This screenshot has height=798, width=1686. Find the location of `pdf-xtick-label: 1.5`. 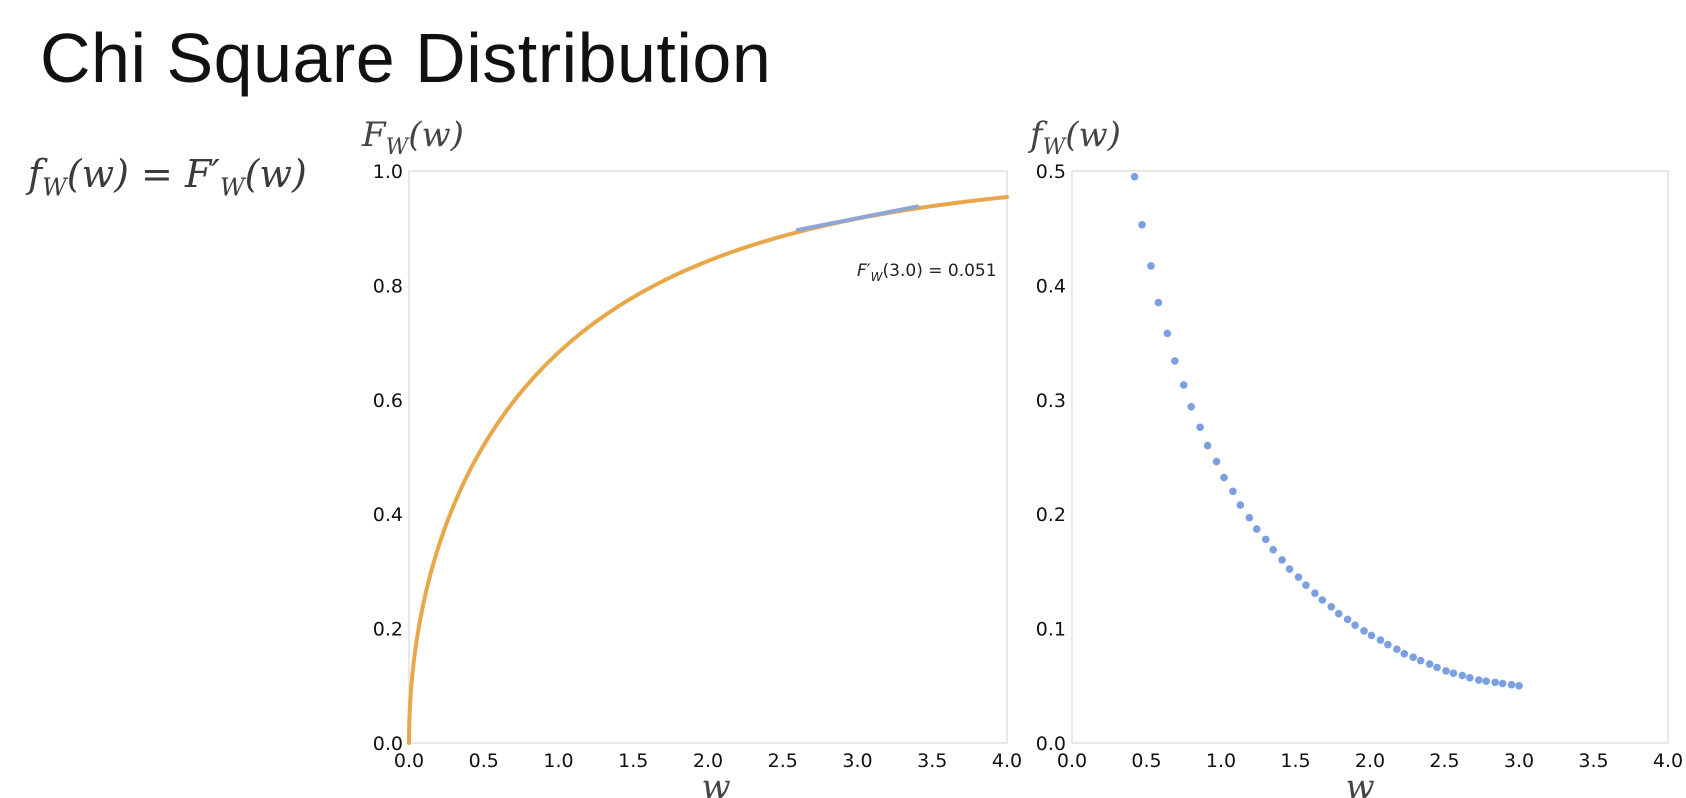

pdf-xtick-label: 1.5 is located at coordinates (1295, 761).